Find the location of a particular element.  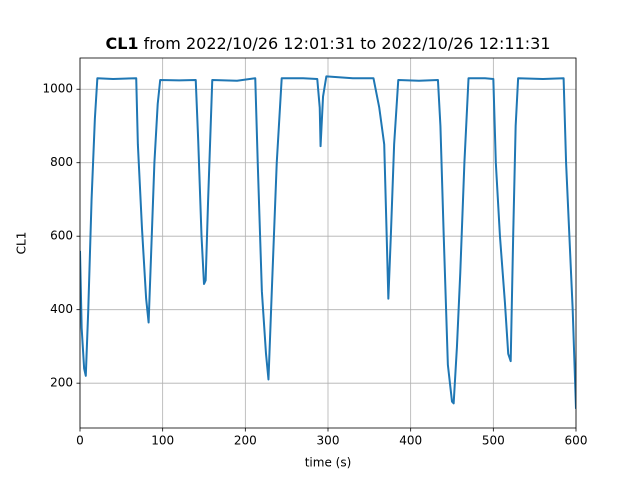

title-bold: CL1 is located at coordinates (121, 43).